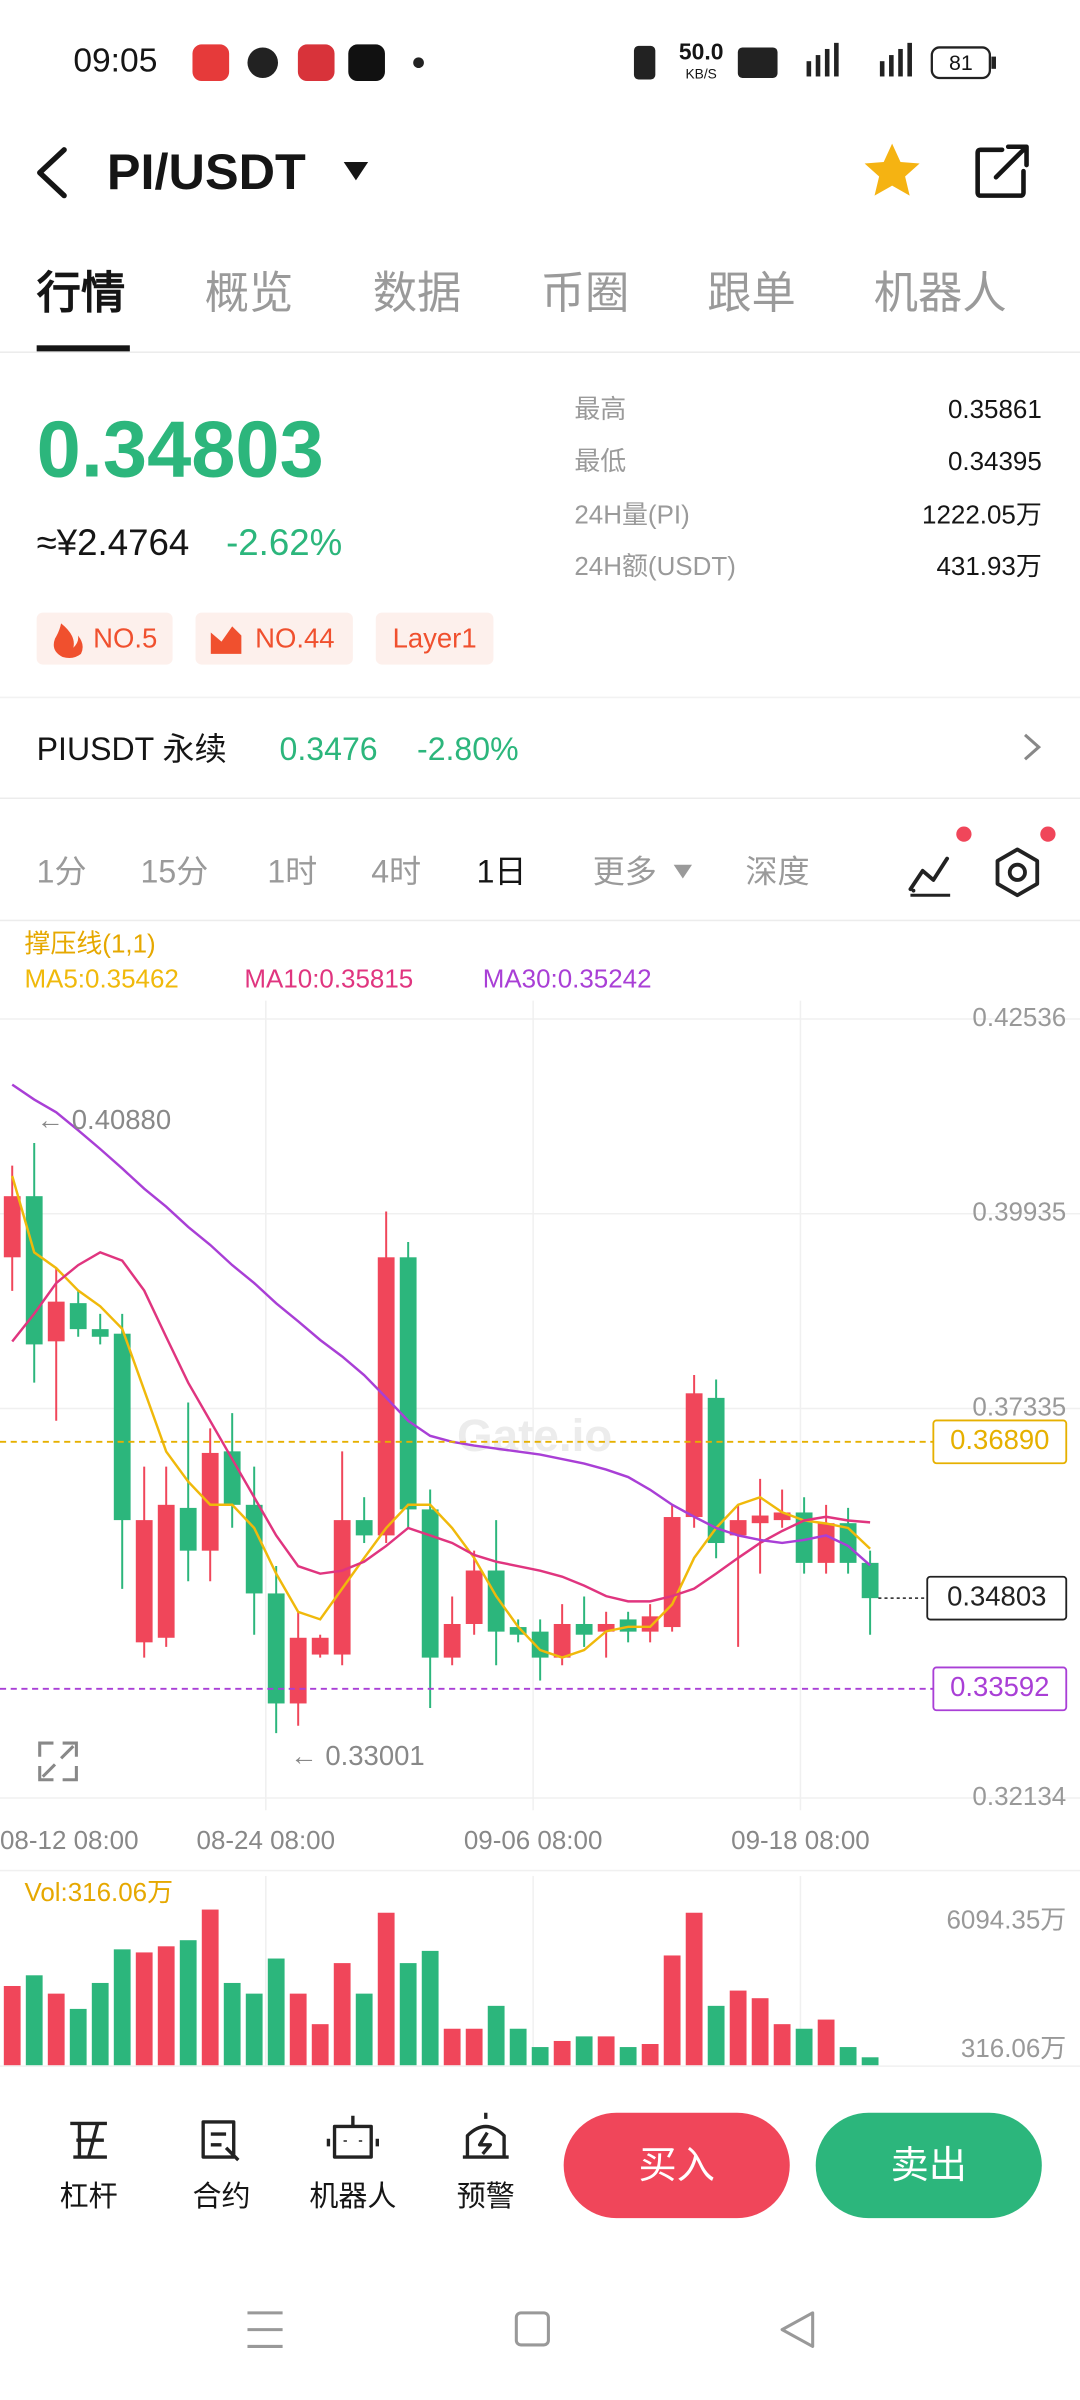 This screenshot has height=2400, width=1080. I want to click on sell-button, so click(928, 2165).